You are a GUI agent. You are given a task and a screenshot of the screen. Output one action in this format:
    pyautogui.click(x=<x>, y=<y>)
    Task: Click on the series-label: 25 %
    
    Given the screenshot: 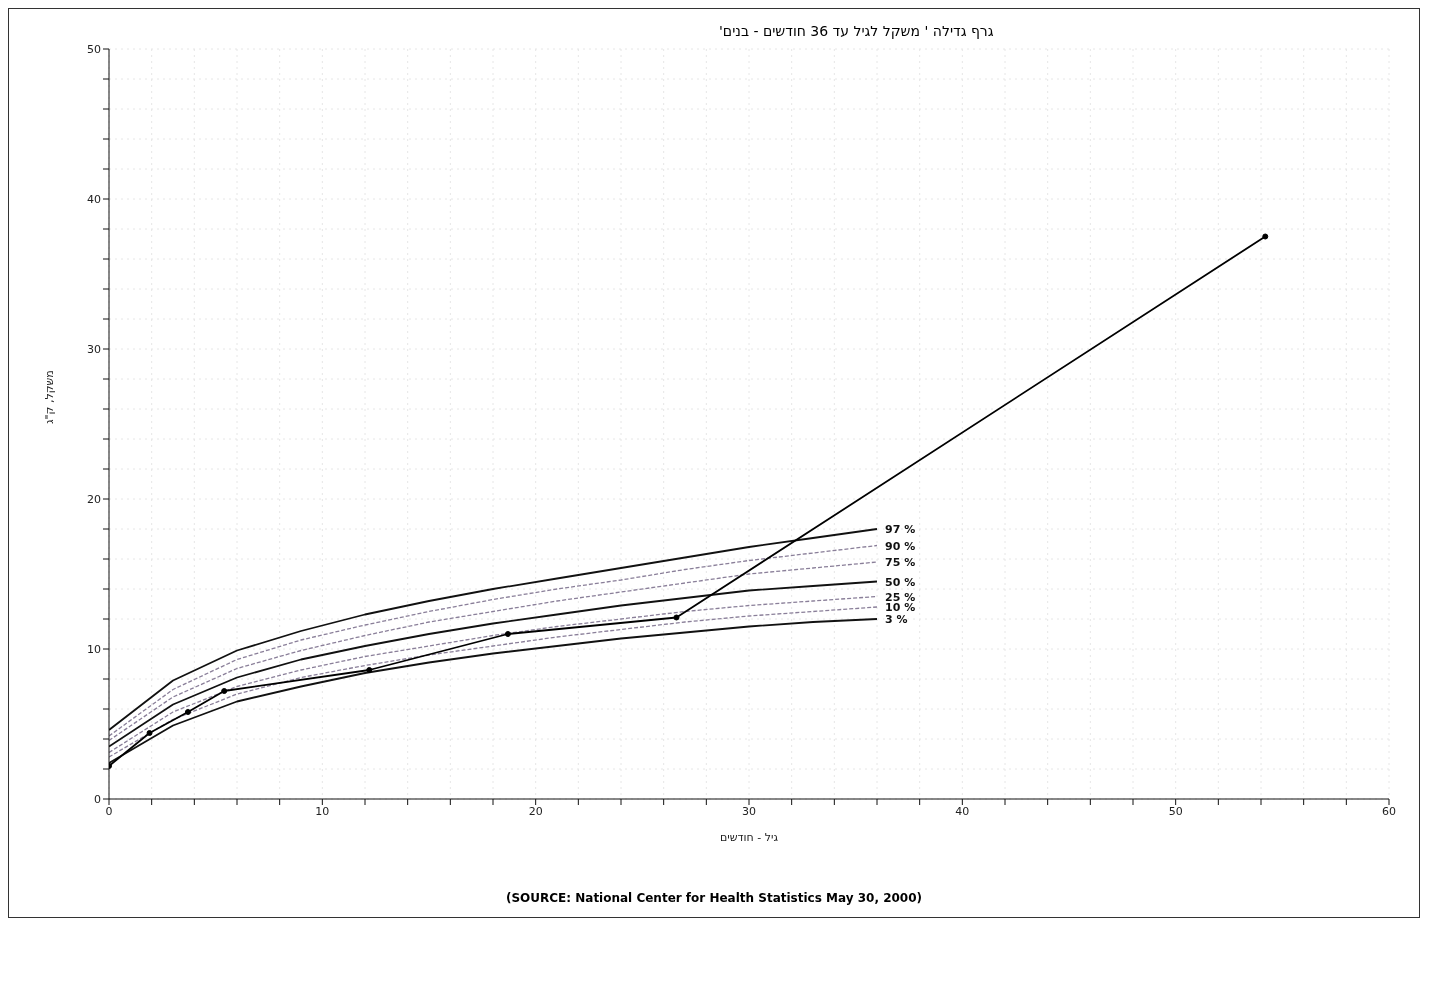 What is the action you would take?
    pyautogui.click(x=900, y=597)
    